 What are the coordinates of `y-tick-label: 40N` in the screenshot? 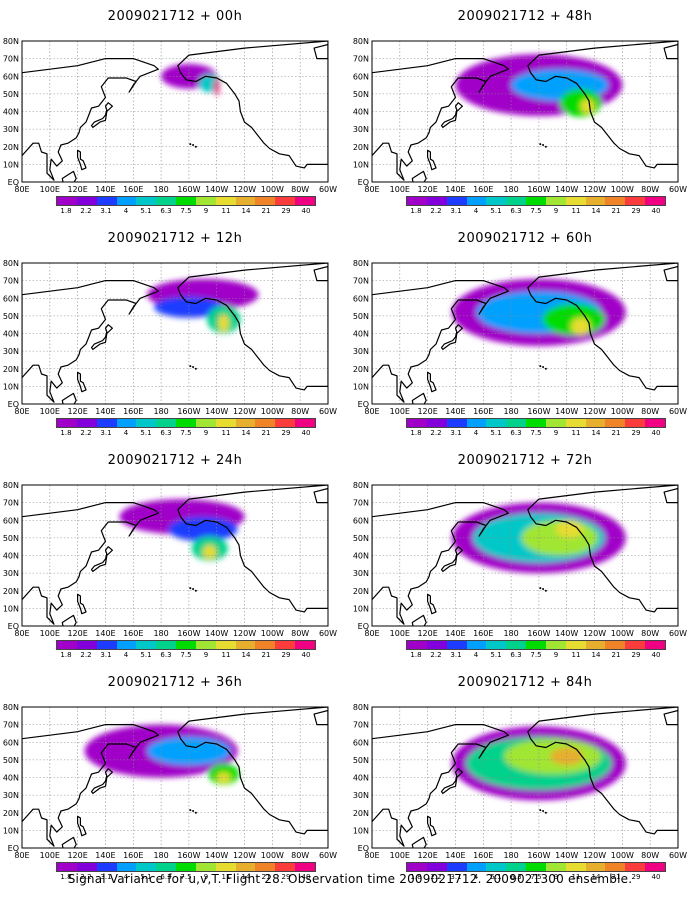 It's located at (11, 778).